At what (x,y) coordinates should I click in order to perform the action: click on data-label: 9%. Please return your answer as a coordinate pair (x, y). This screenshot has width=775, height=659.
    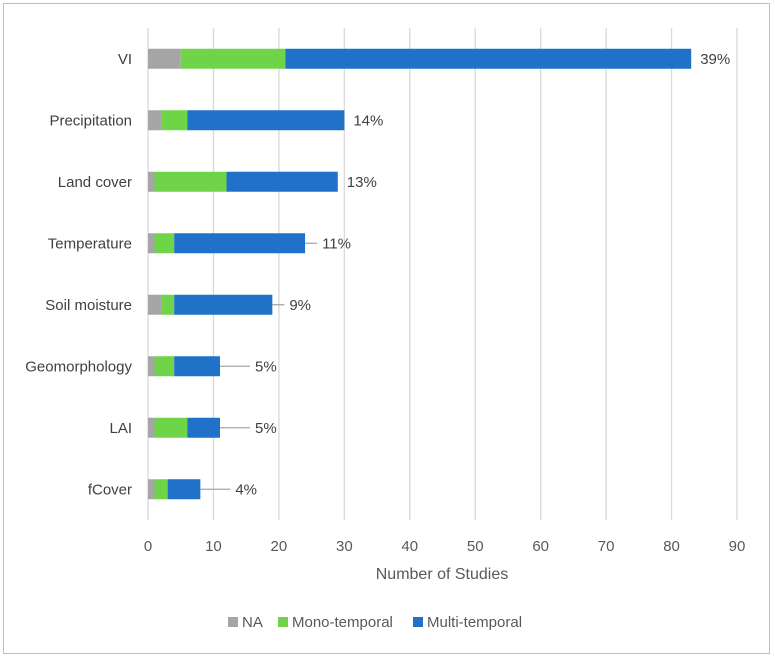
    Looking at the image, I should click on (300, 305).